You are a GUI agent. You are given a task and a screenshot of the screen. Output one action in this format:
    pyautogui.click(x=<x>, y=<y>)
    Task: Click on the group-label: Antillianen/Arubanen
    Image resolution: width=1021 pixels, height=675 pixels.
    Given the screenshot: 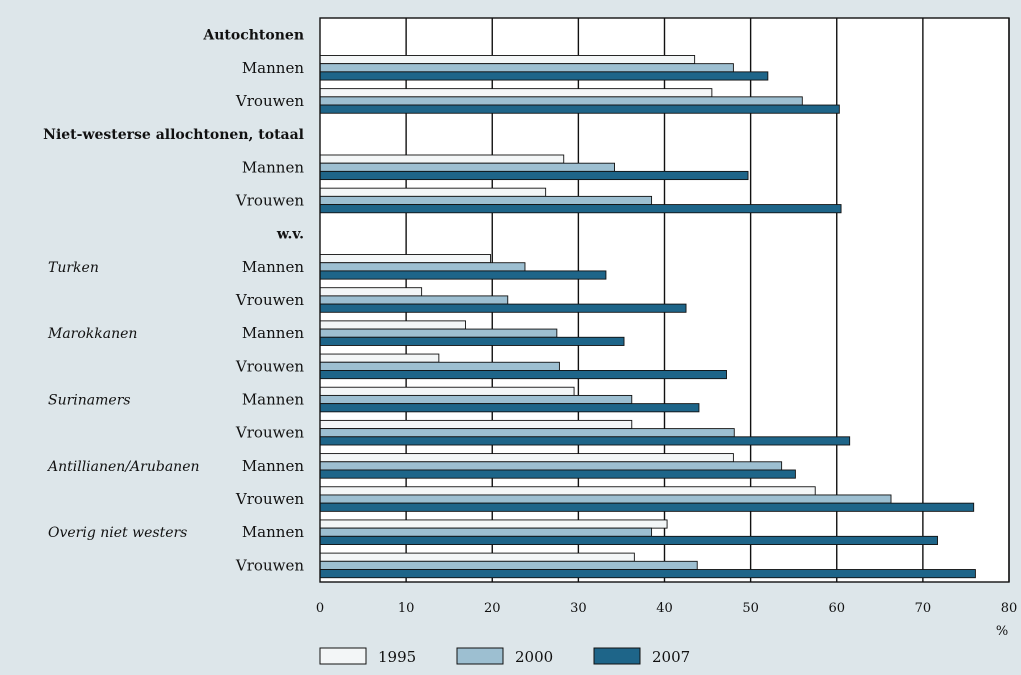 What is the action you would take?
    pyautogui.click(x=123, y=467)
    